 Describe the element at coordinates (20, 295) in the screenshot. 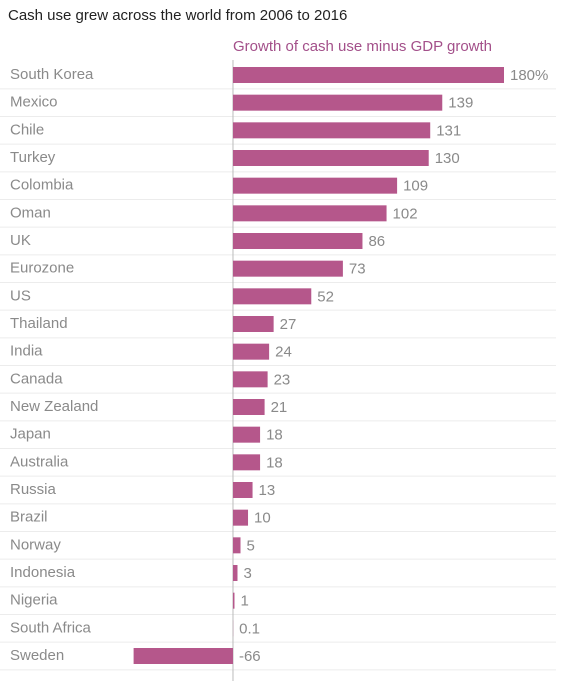

I see `category-label: US` at that location.